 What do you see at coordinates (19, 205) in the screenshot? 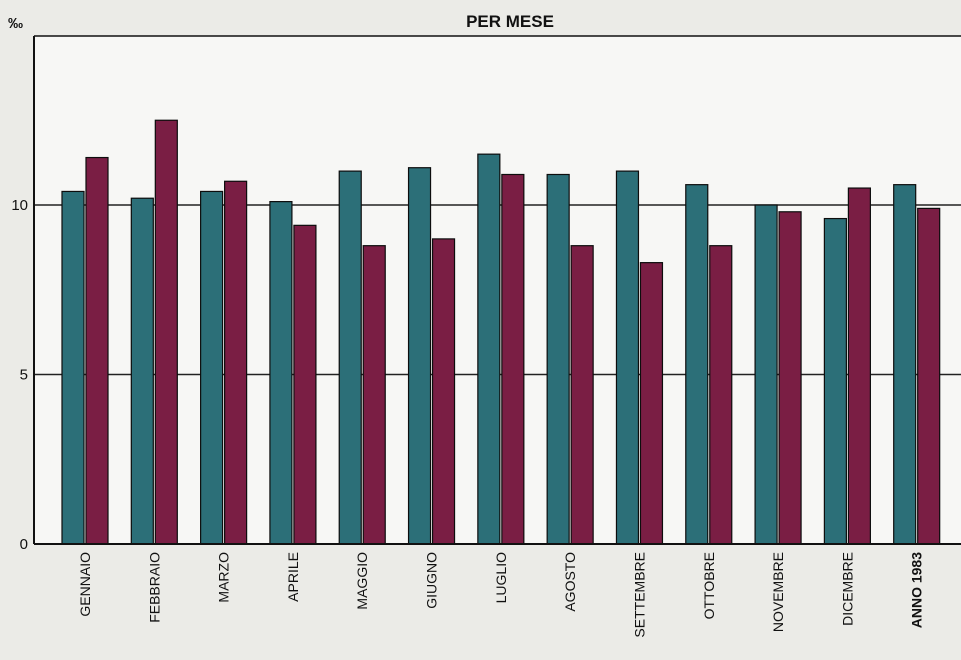
I see `y-tick-label: 10` at bounding box center [19, 205].